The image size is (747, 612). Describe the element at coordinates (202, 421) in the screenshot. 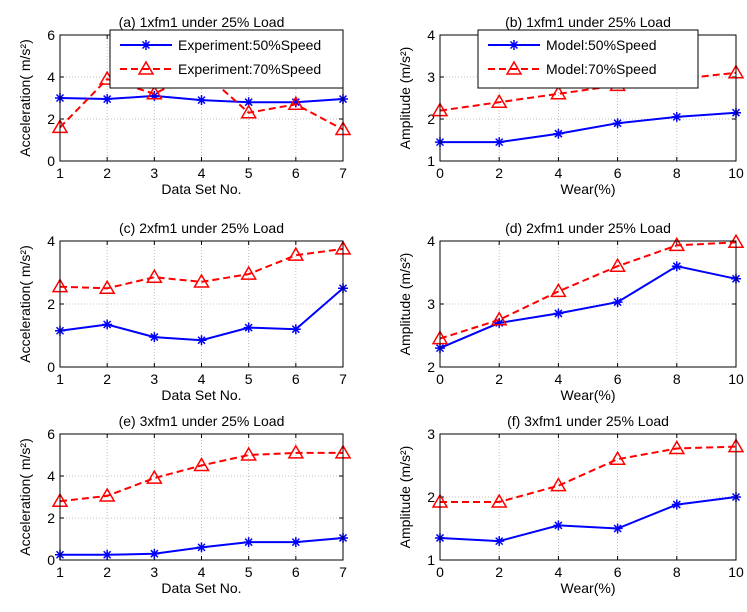

I see `panel-title: (e) 3xfm1 under 25% Load` at that location.